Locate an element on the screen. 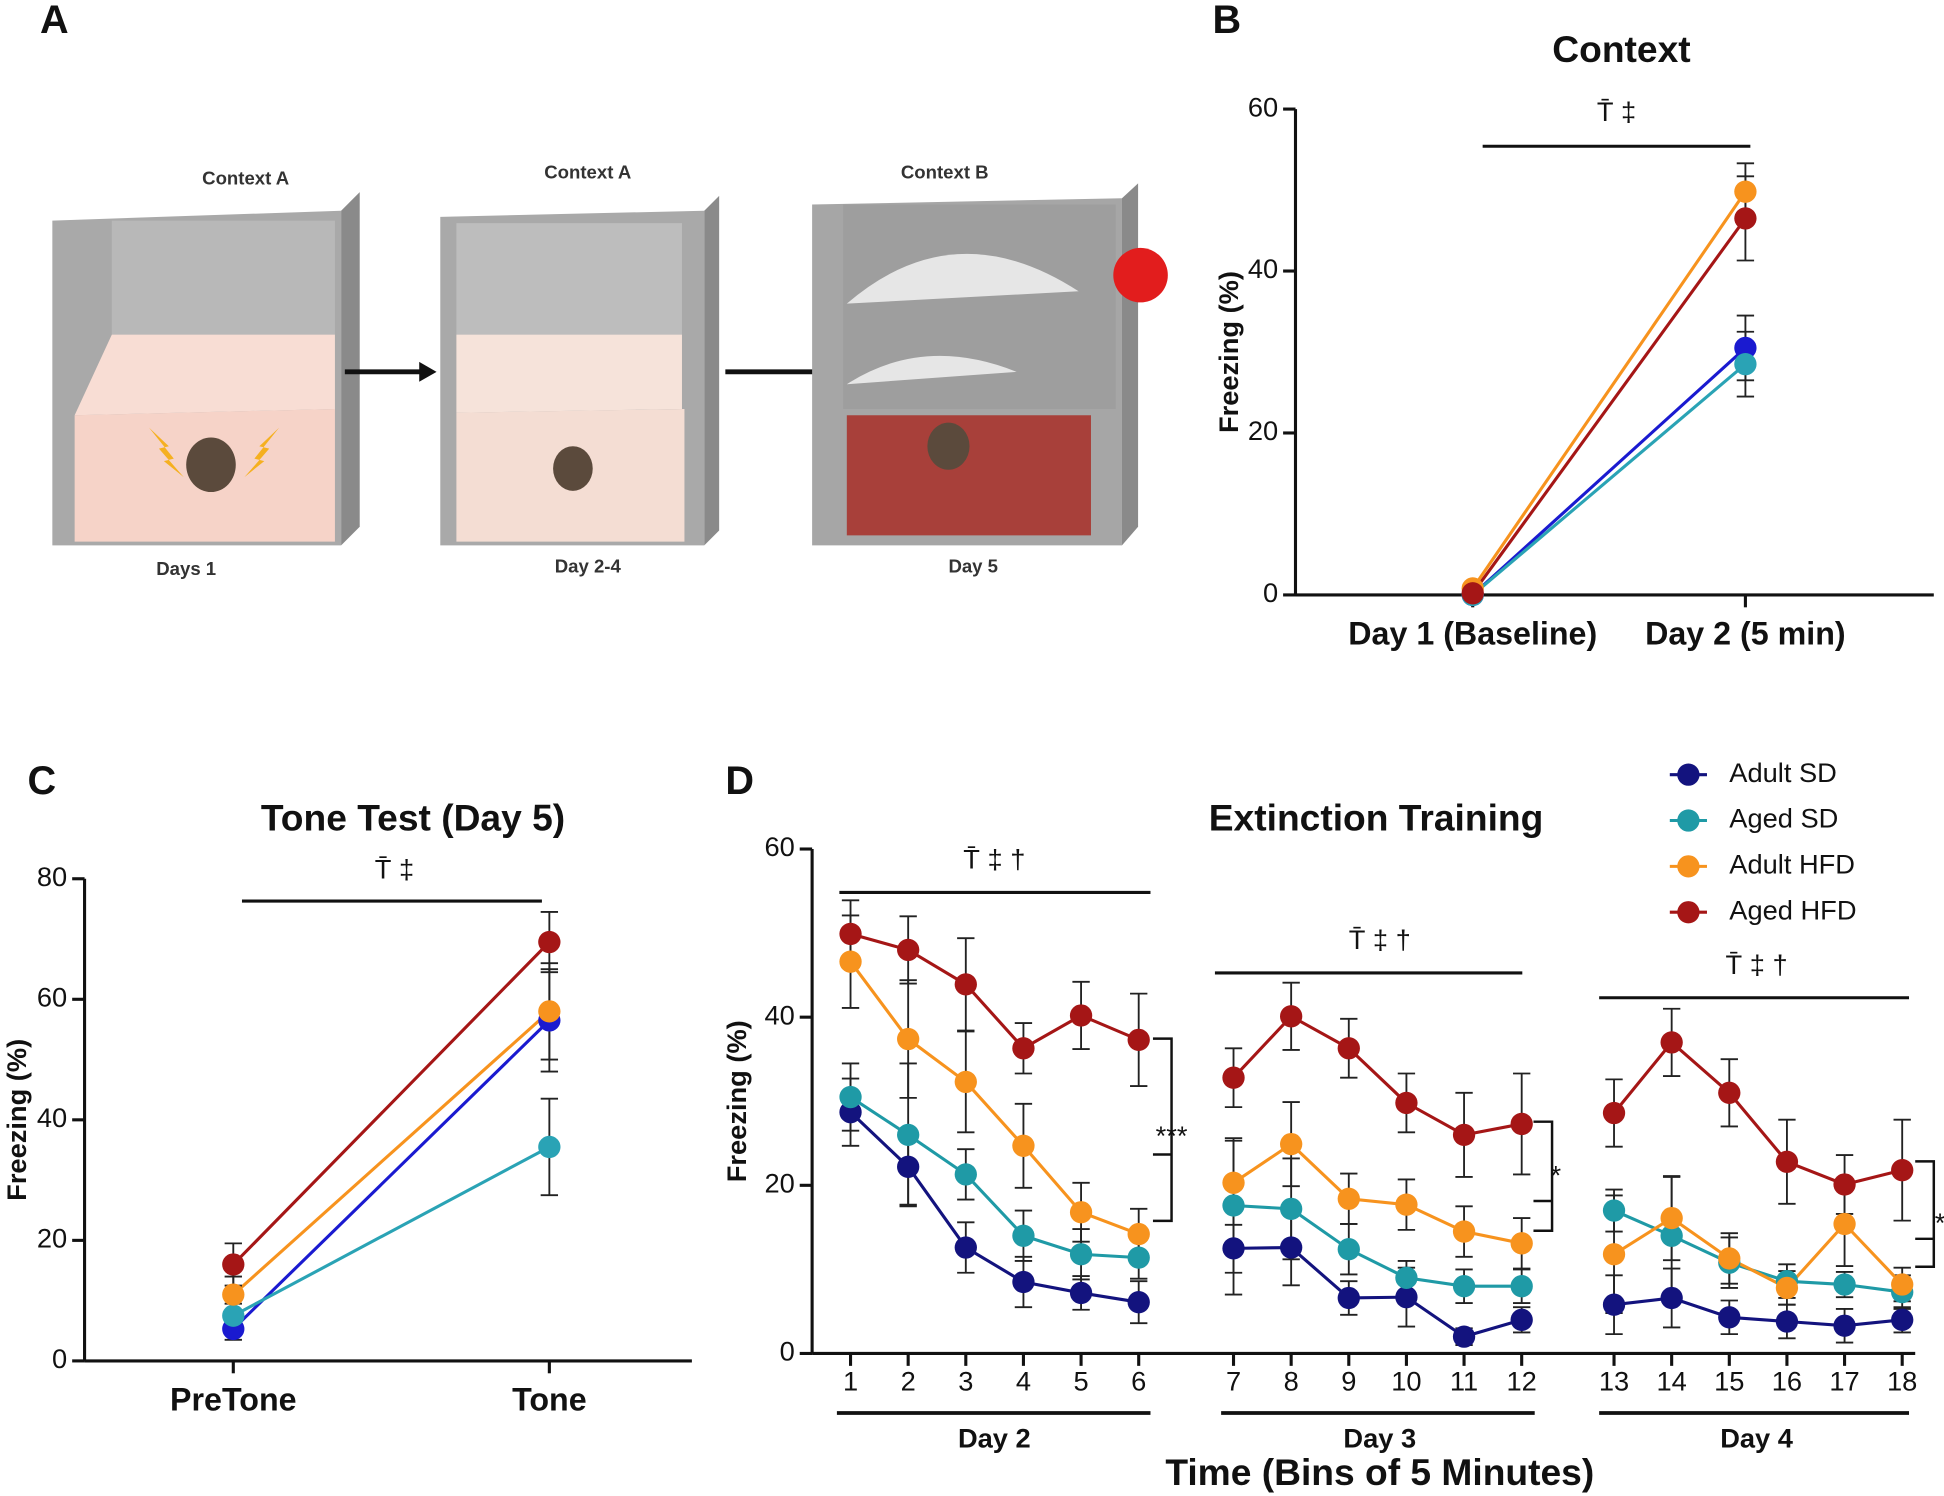  y-tick-label: 60 is located at coordinates (779, 846).